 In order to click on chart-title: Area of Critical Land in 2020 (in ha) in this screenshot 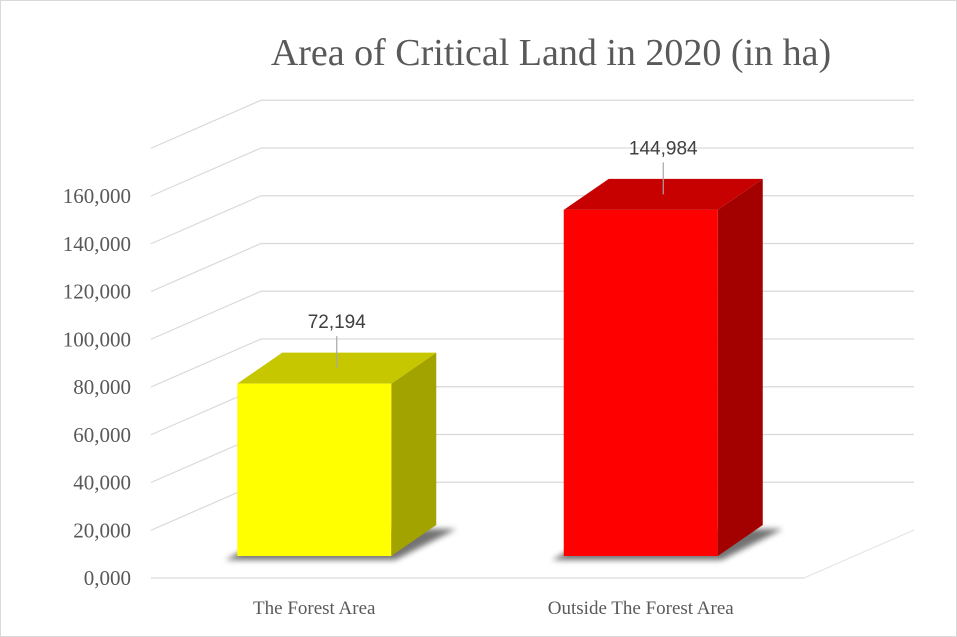, I will do `click(551, 53)`.